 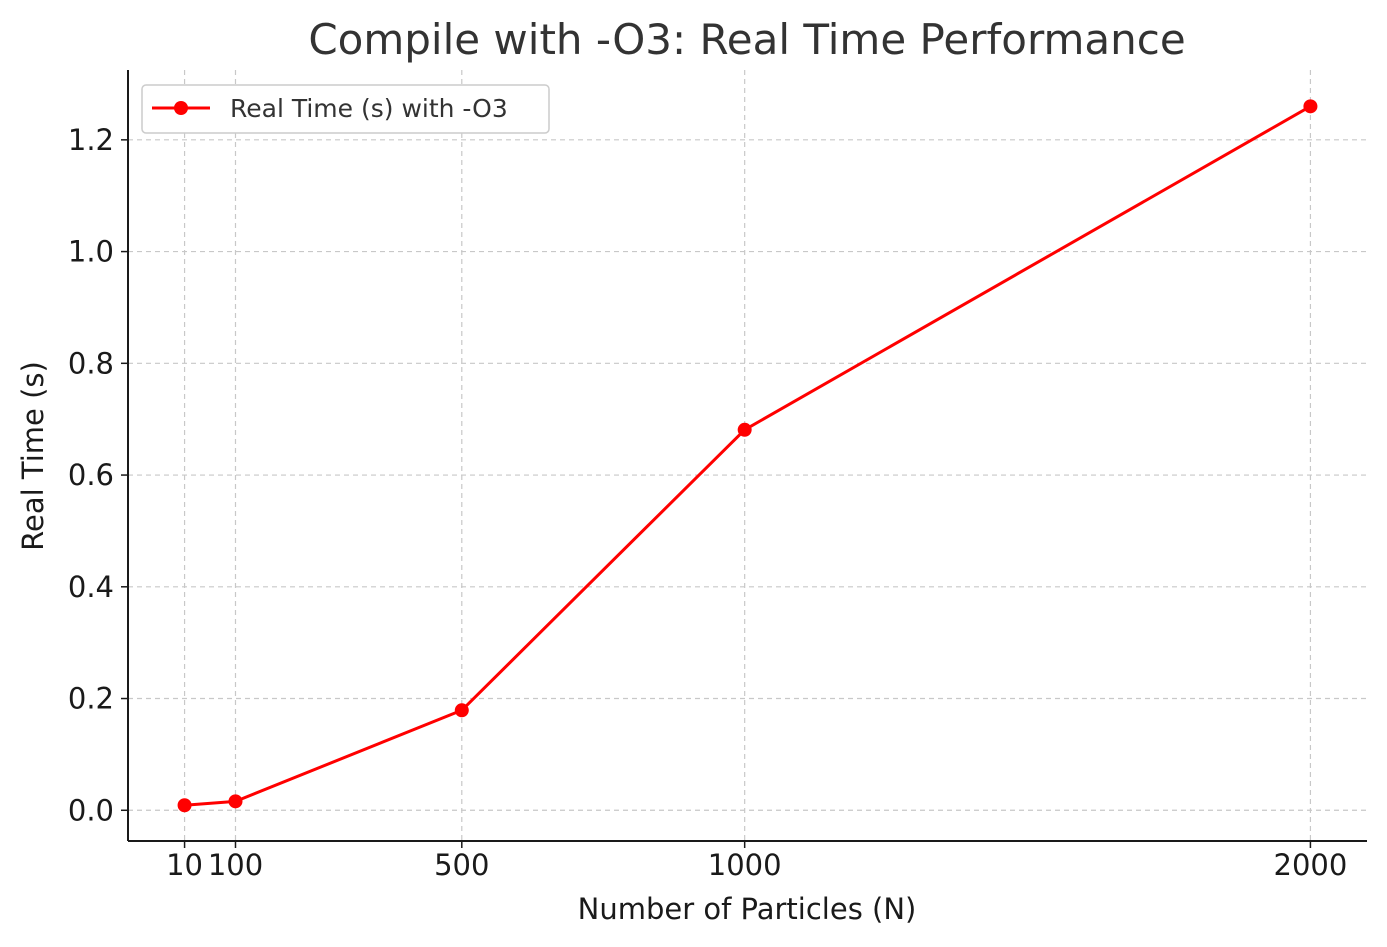 I want to click on legend-entry-label: Real Time (s) with -O3, so click(x=369, y=108).